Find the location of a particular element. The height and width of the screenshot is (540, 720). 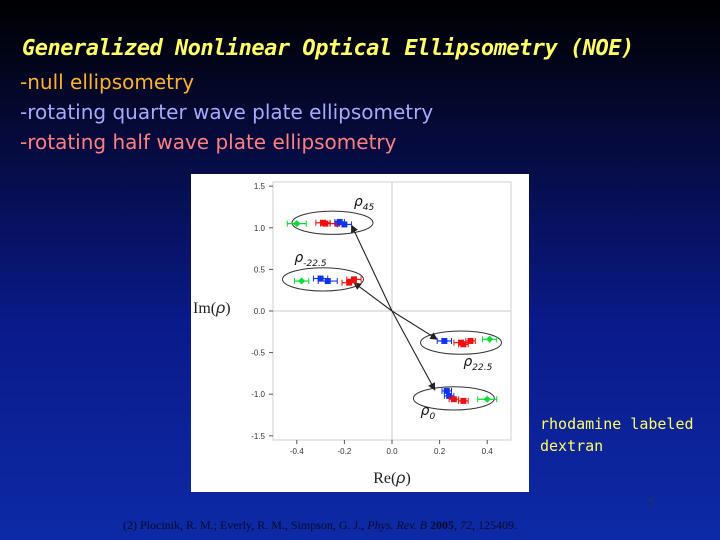

caption-line-2: dextran is located at coordinates (572, 446).